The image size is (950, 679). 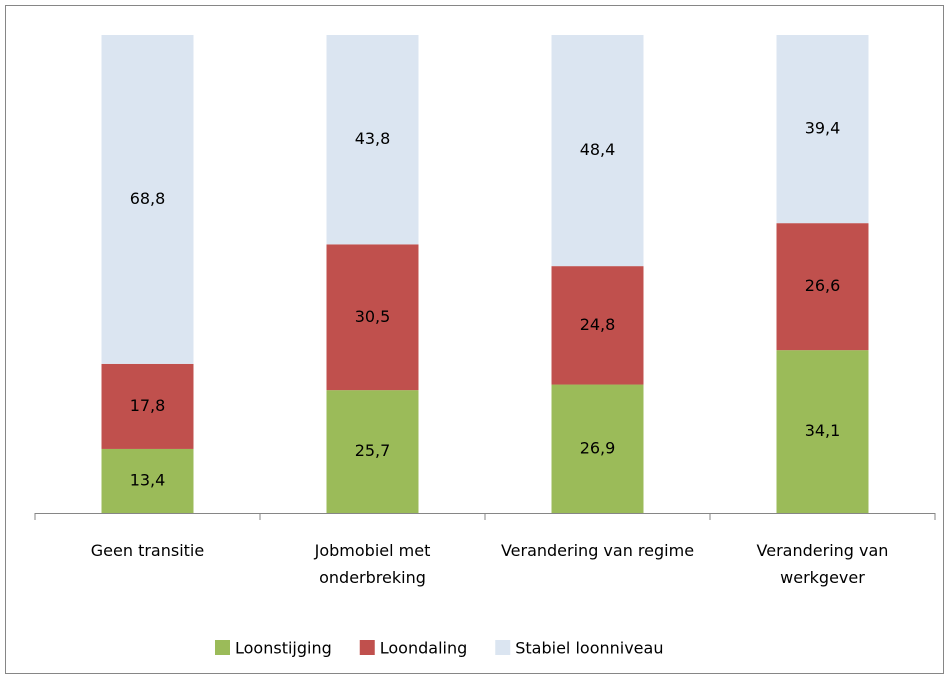 I want to click on data-label: 13,4, so click(x=148, y=479).